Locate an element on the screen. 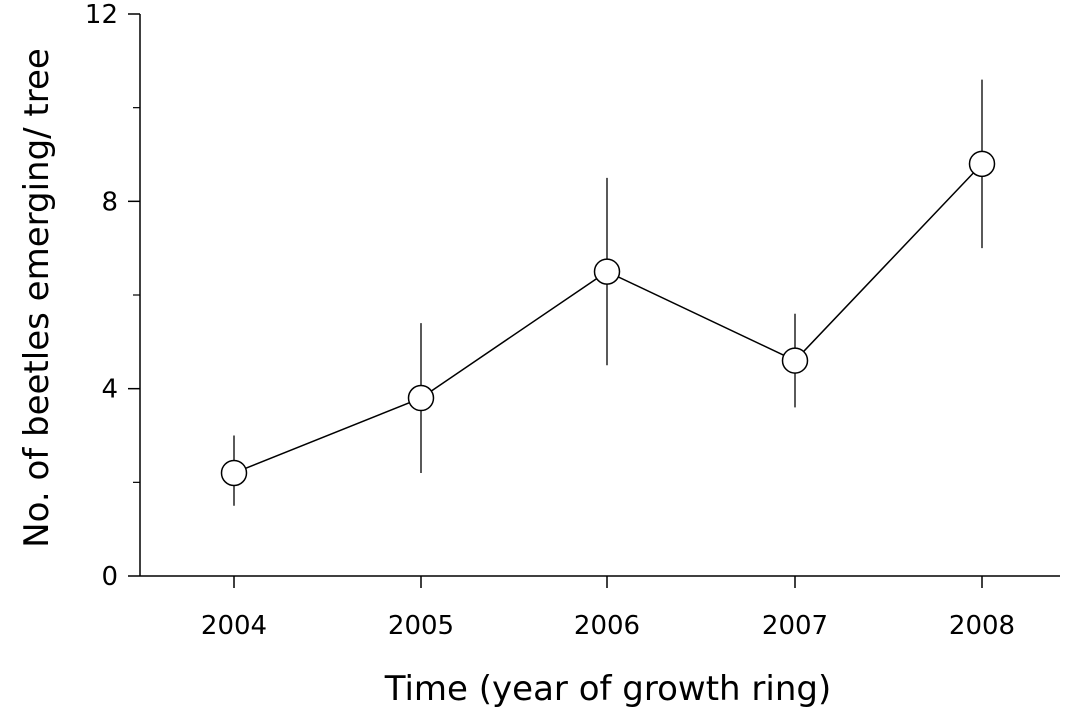 This screenshot has width=1073, height=712. y-tick-label: 8 is located at coordinates (109, 202).